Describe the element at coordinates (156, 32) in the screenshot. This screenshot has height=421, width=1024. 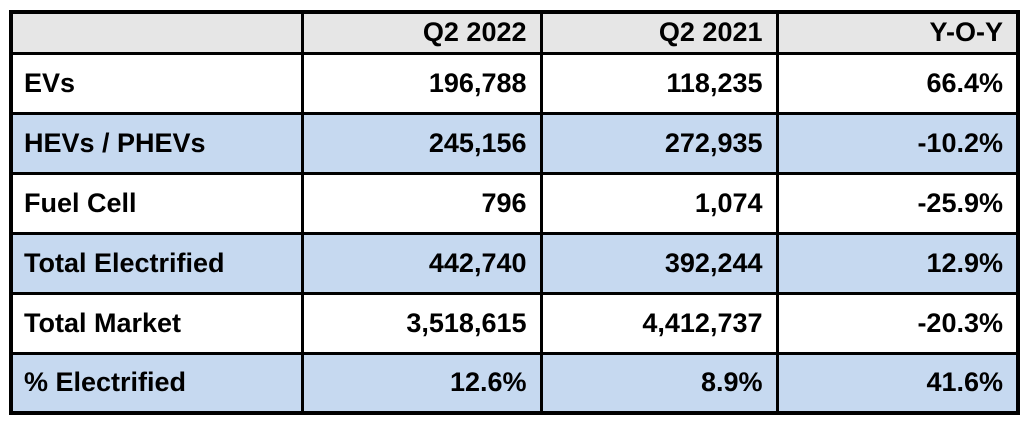
I see `header-blank-cell` at that location.